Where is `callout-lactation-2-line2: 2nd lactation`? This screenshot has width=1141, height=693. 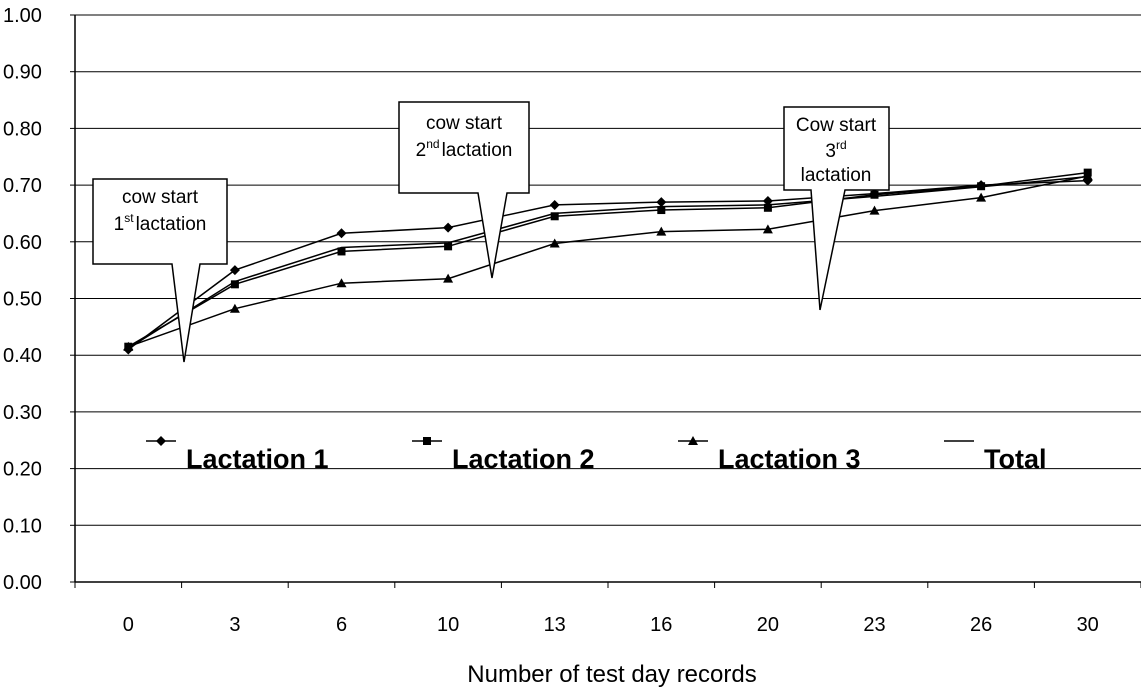
callout-lactation-2-line2: 2nd lactation is located at coordinates (464, 149).